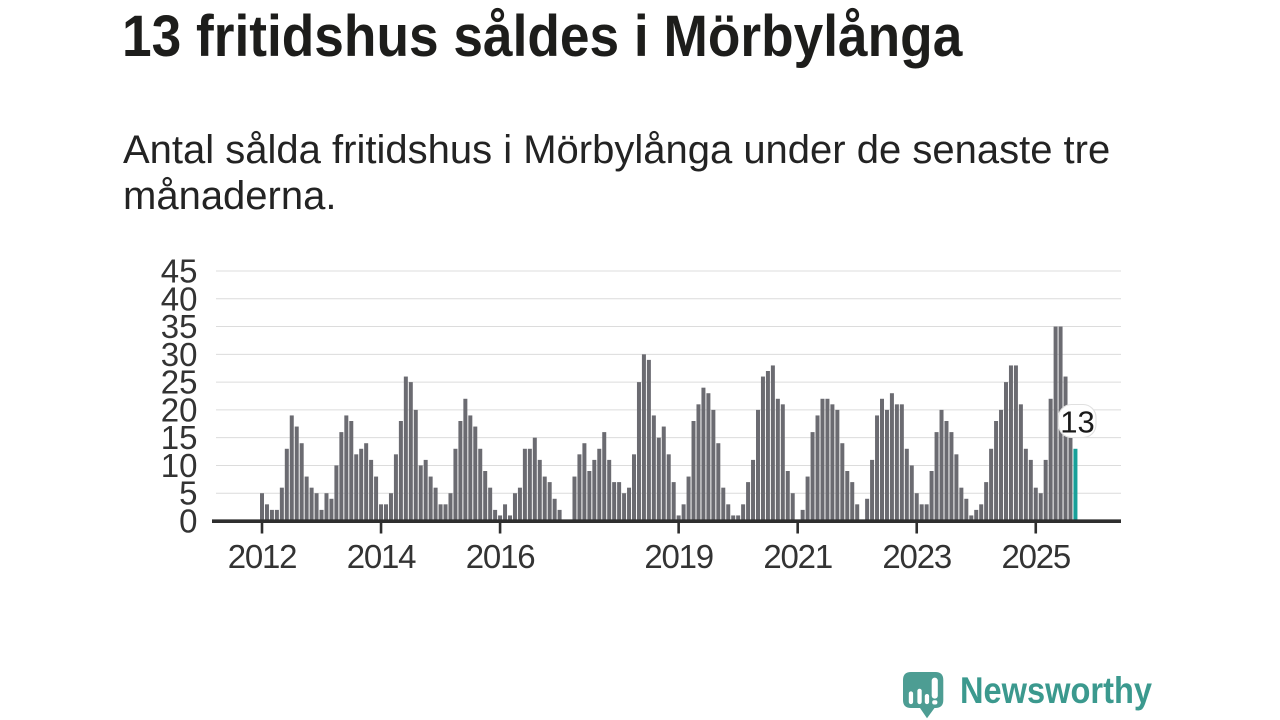 This screenshot has width=1280, height=720. What do you see at coordinates (381, 556) in the screenshot?
I see `svg-text: 2014` at bounding box center [381, 556].